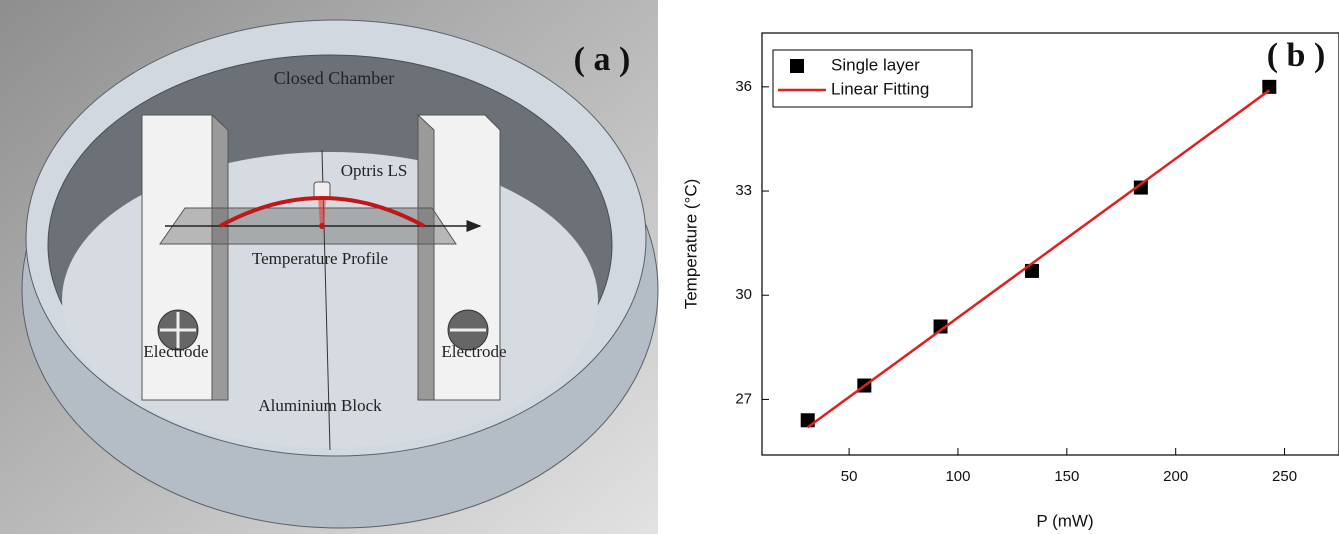  What do you see at coordinates (880, 88) in the screenshot?
I see `legend-label: Linear Fitting` at bounding box center [880, 88].